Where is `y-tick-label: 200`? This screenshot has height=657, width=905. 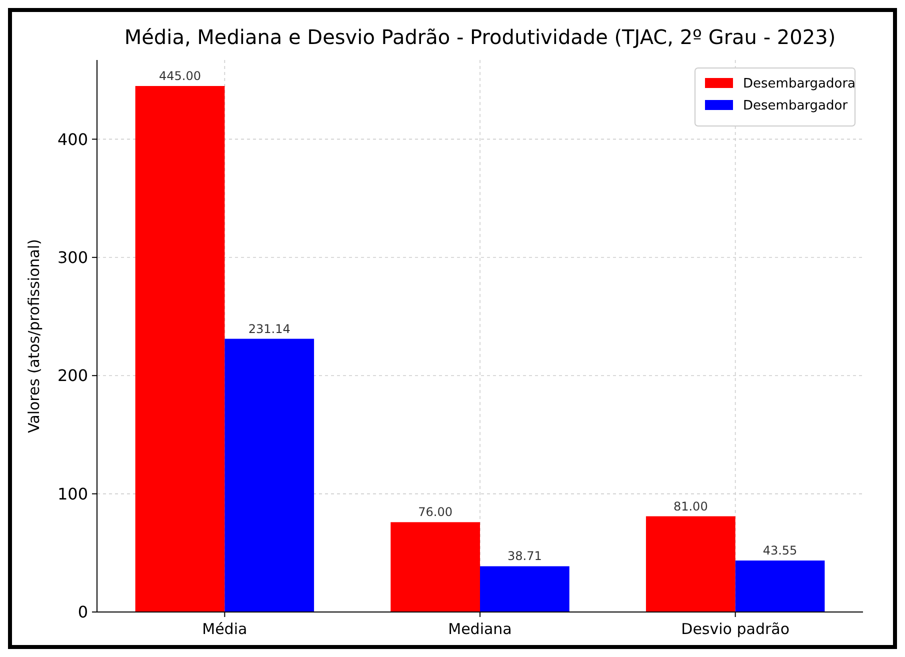 y-tick-label: 200 is located at coordinates (72, 376).